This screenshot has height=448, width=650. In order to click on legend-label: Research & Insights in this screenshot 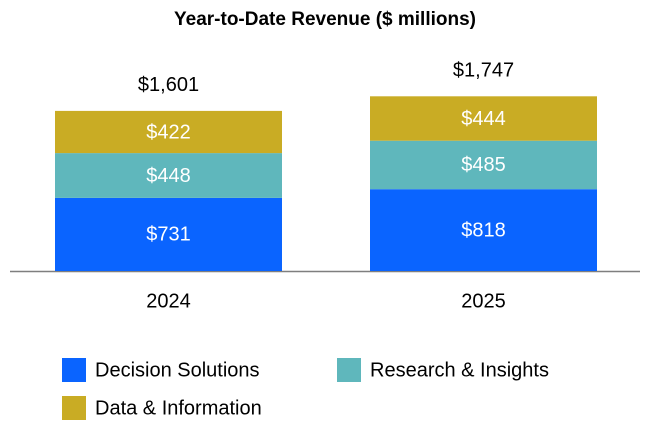, I will do `click(459, 370)`.